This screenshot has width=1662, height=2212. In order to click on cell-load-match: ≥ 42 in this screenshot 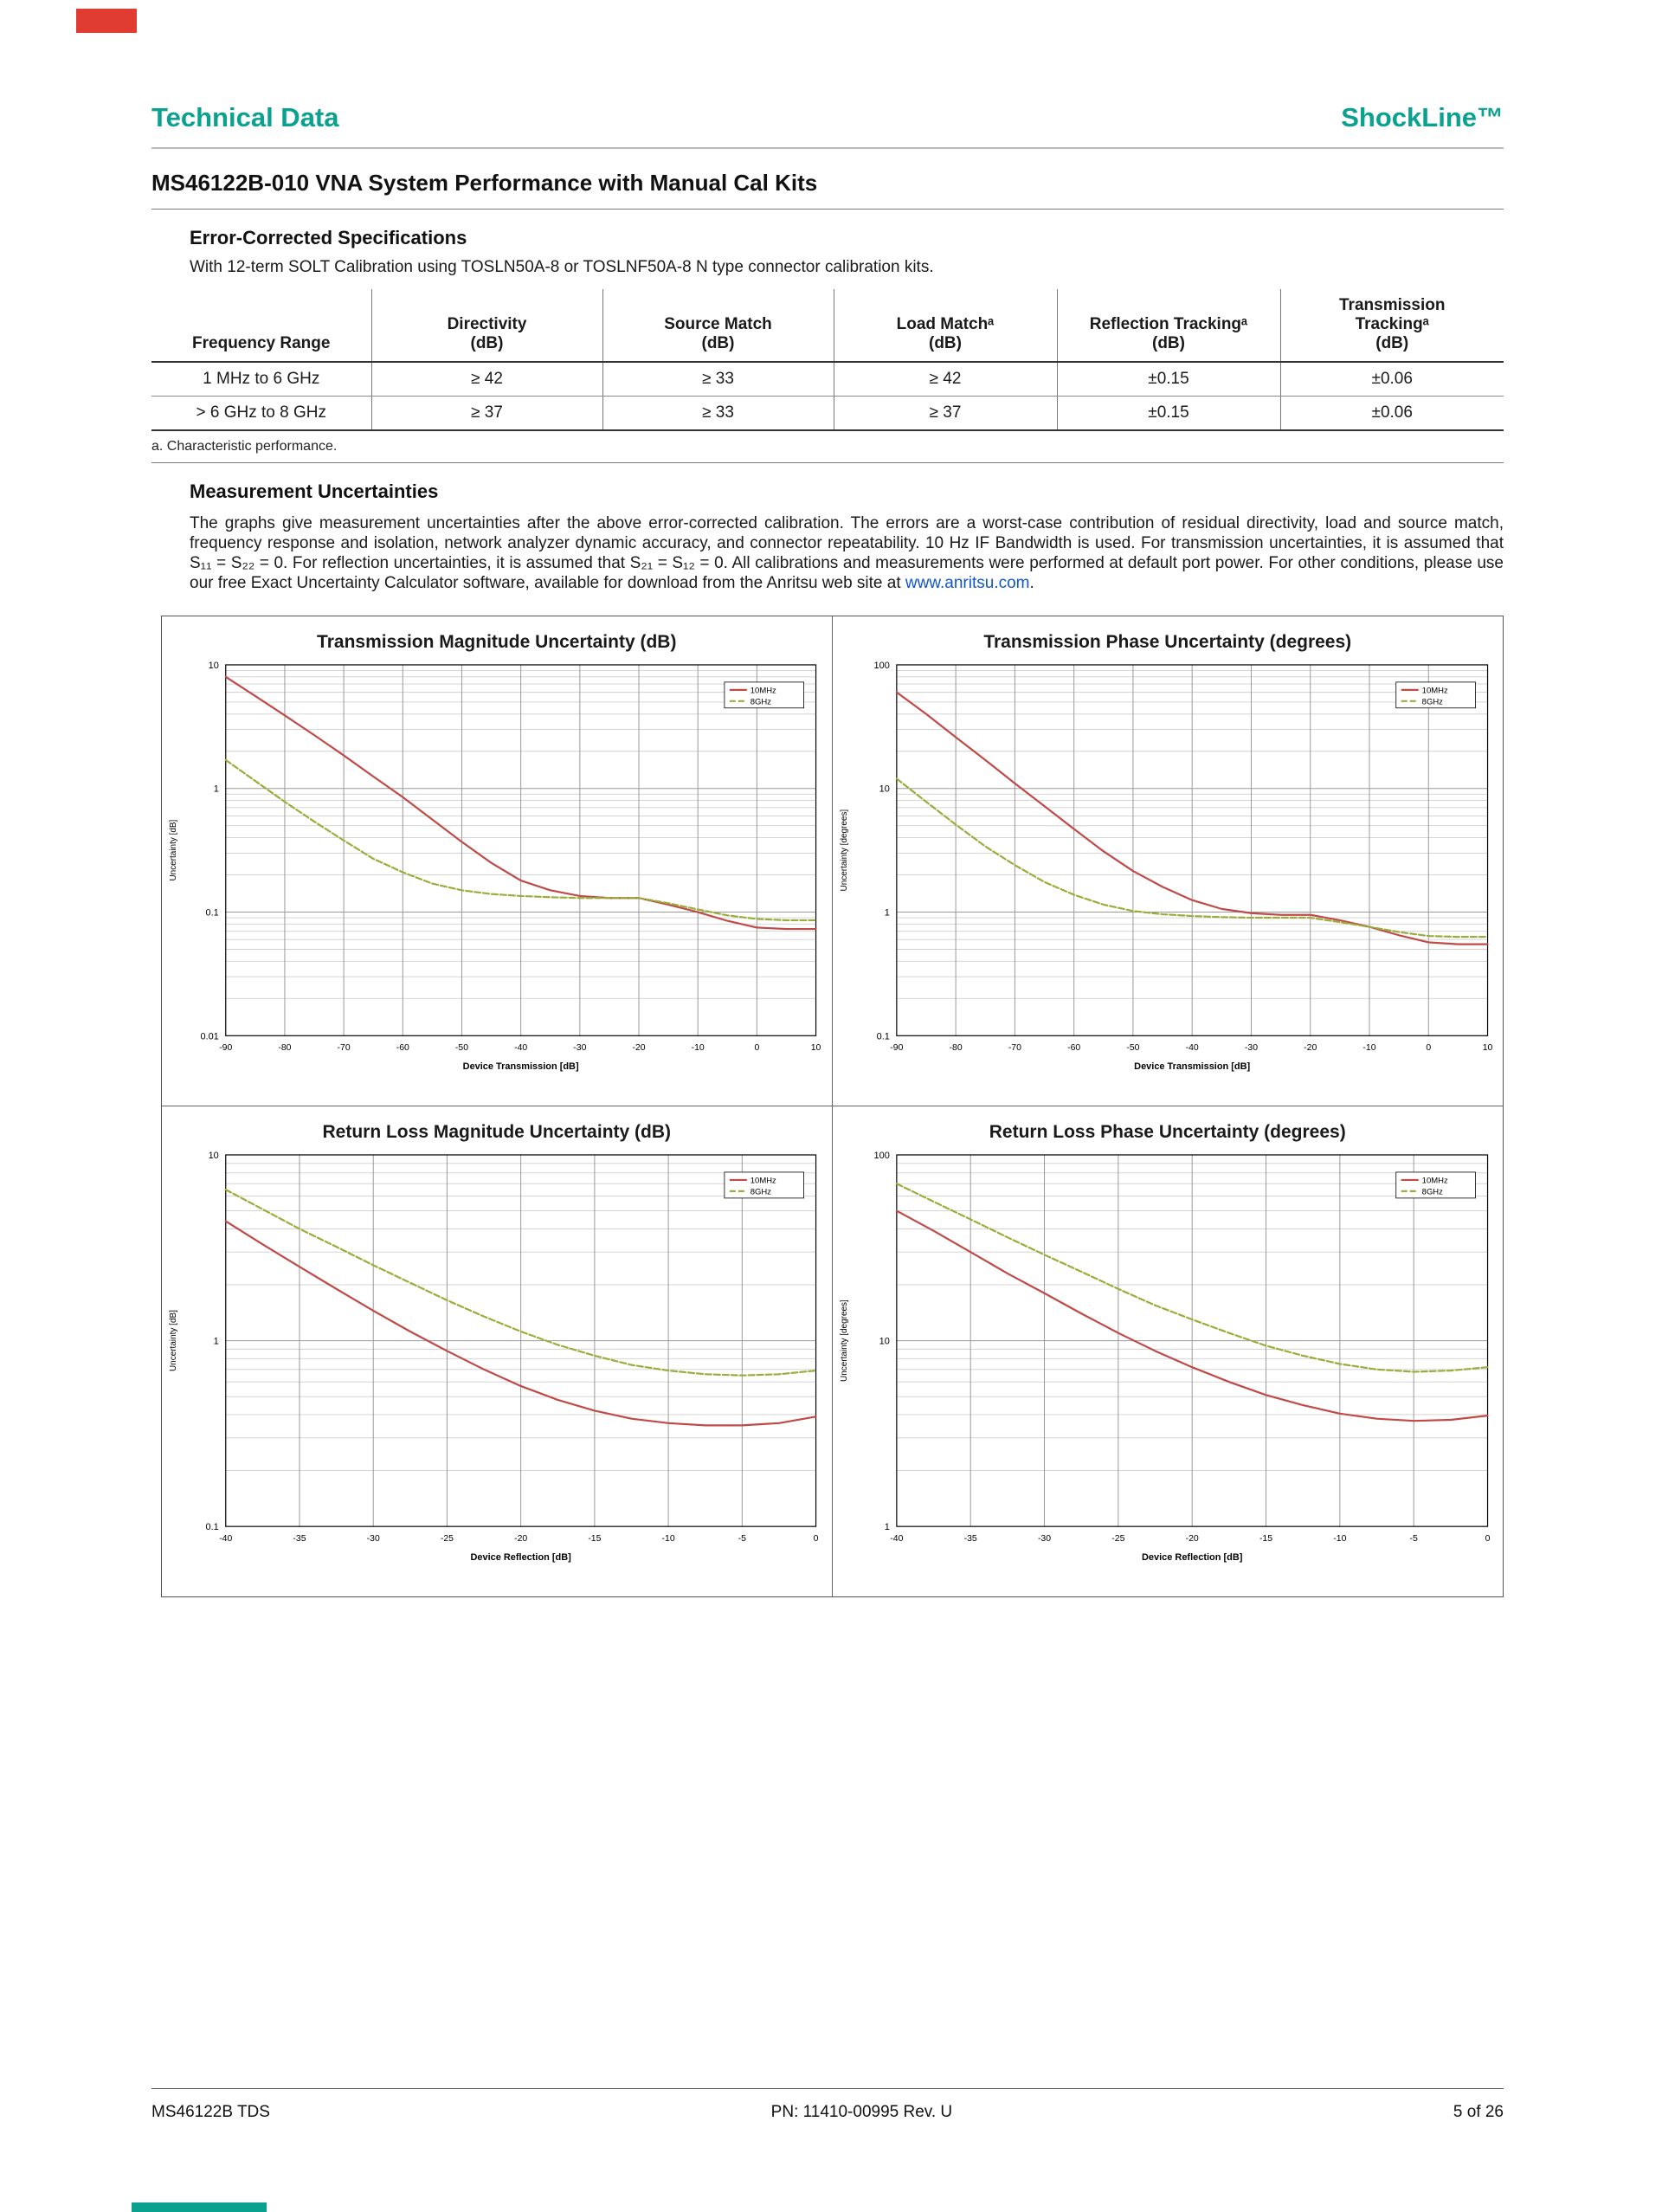, I will do `click(945, 379)`.